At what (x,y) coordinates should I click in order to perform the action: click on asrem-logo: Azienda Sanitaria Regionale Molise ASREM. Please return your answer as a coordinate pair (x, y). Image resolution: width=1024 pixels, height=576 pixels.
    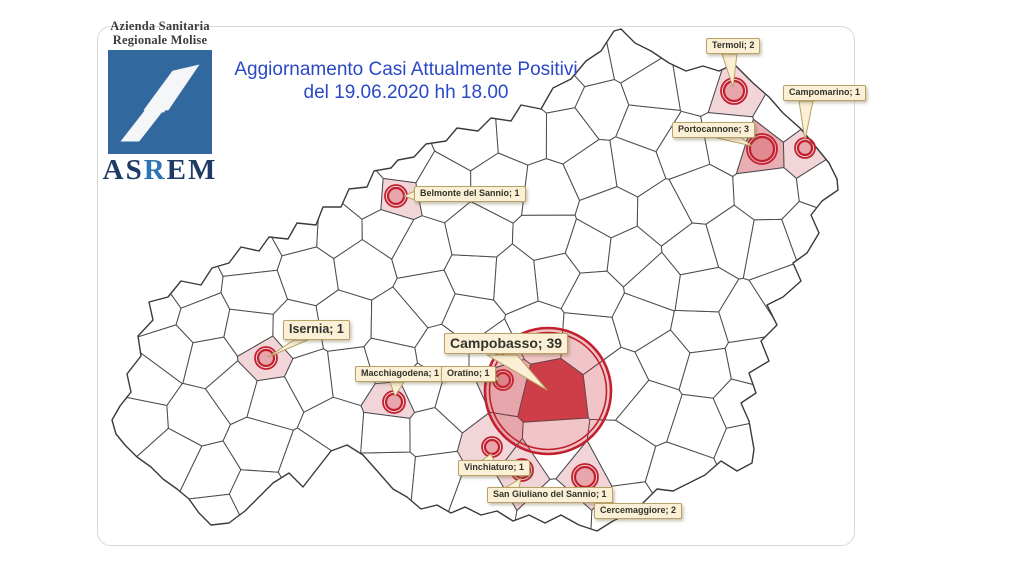
    Looking at the image, I should click on (160, 102).